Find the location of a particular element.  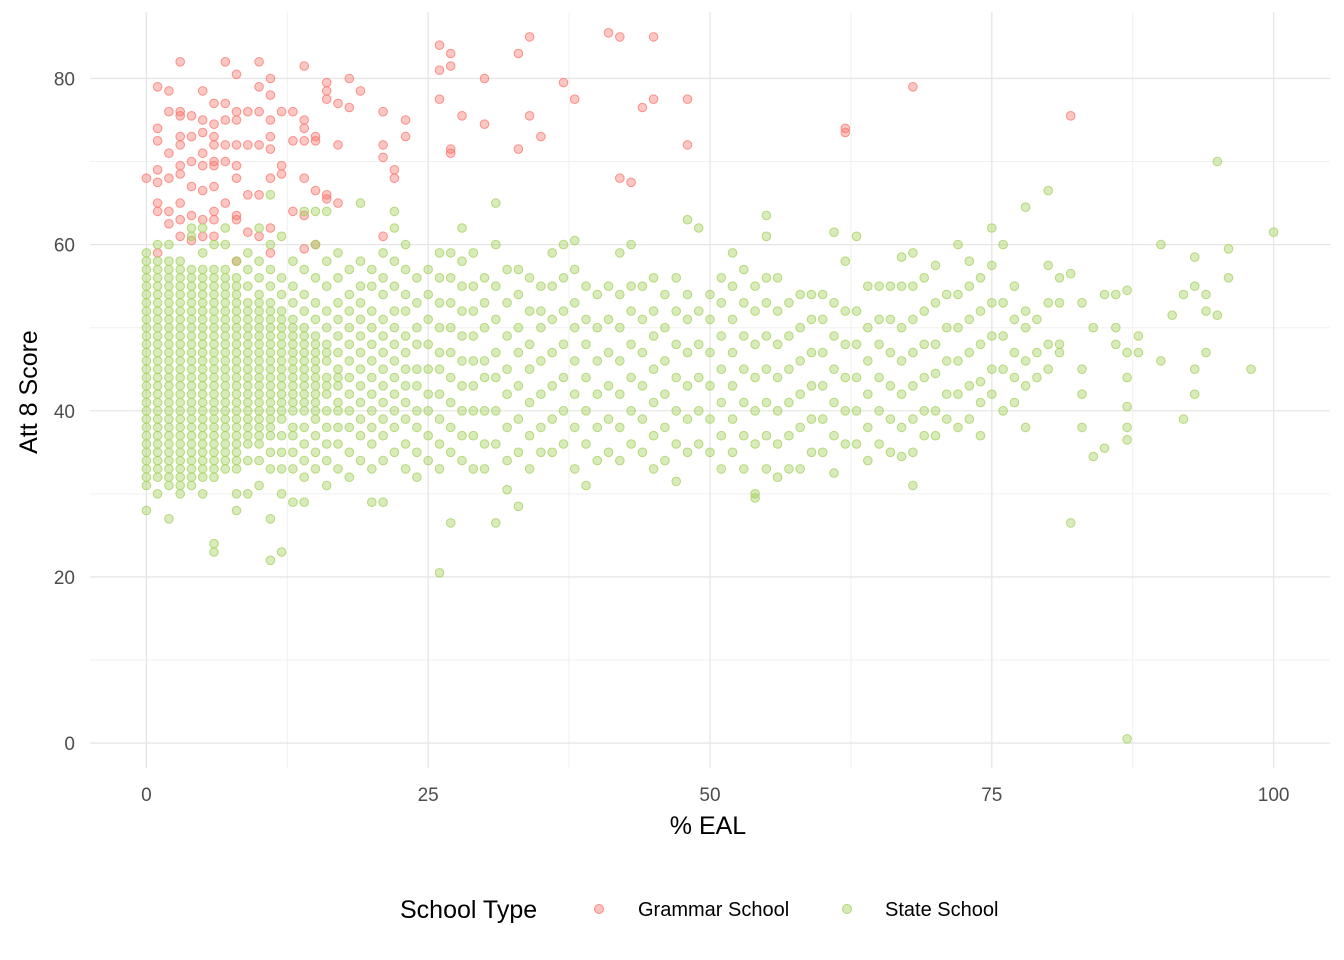

legend-key-state-school is located at coordinates (847, 909).